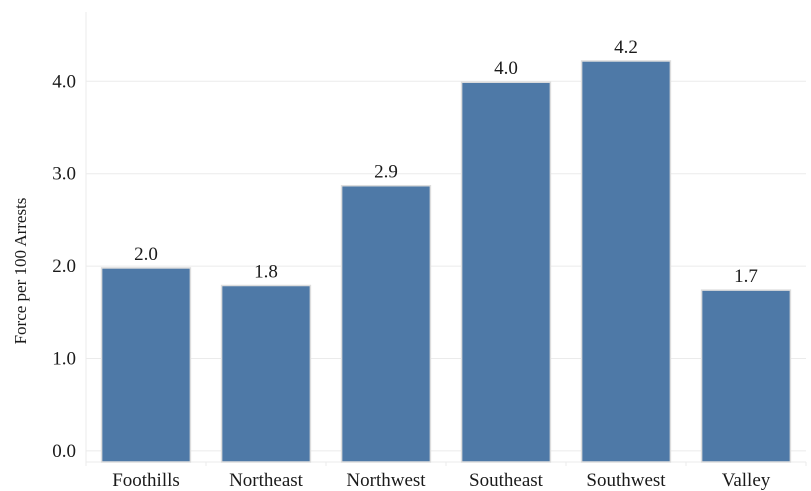 The image size is (811, 491). Describe the element at coordinates (146, 254) in the screenshot. I see `data-label: 2.0` at that location.